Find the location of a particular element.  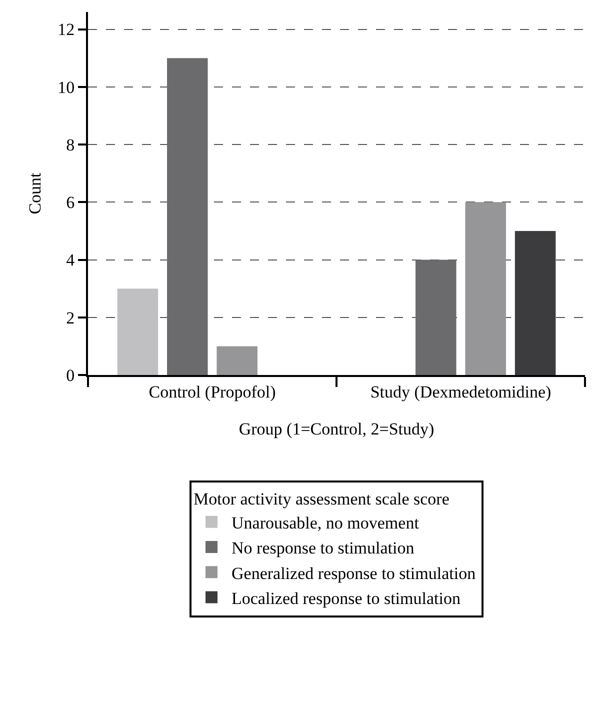

y-tick-label: 12 is located at coordinates (66, 30).